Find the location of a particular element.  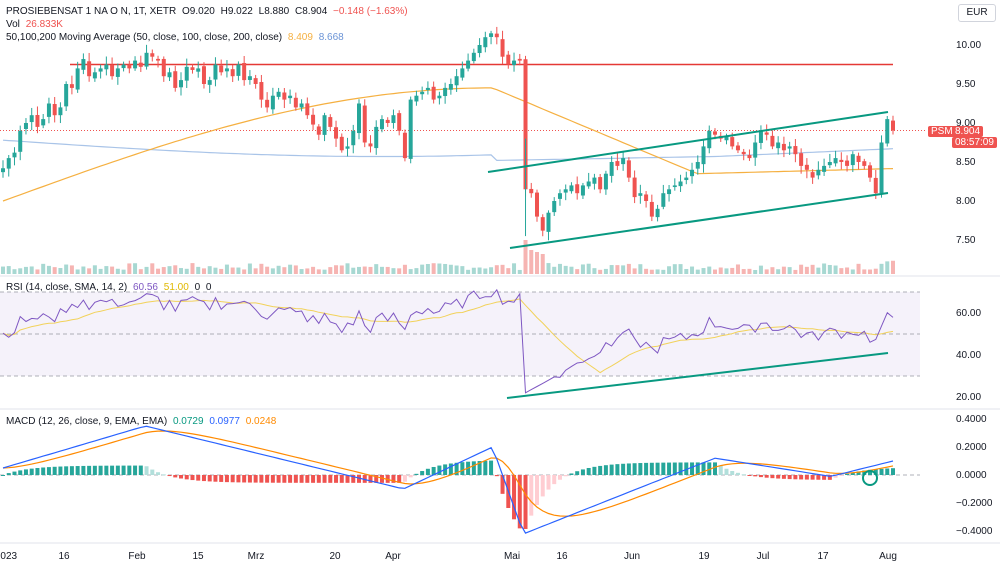

close-value: C8.904 is located at coordinates (311, 11).